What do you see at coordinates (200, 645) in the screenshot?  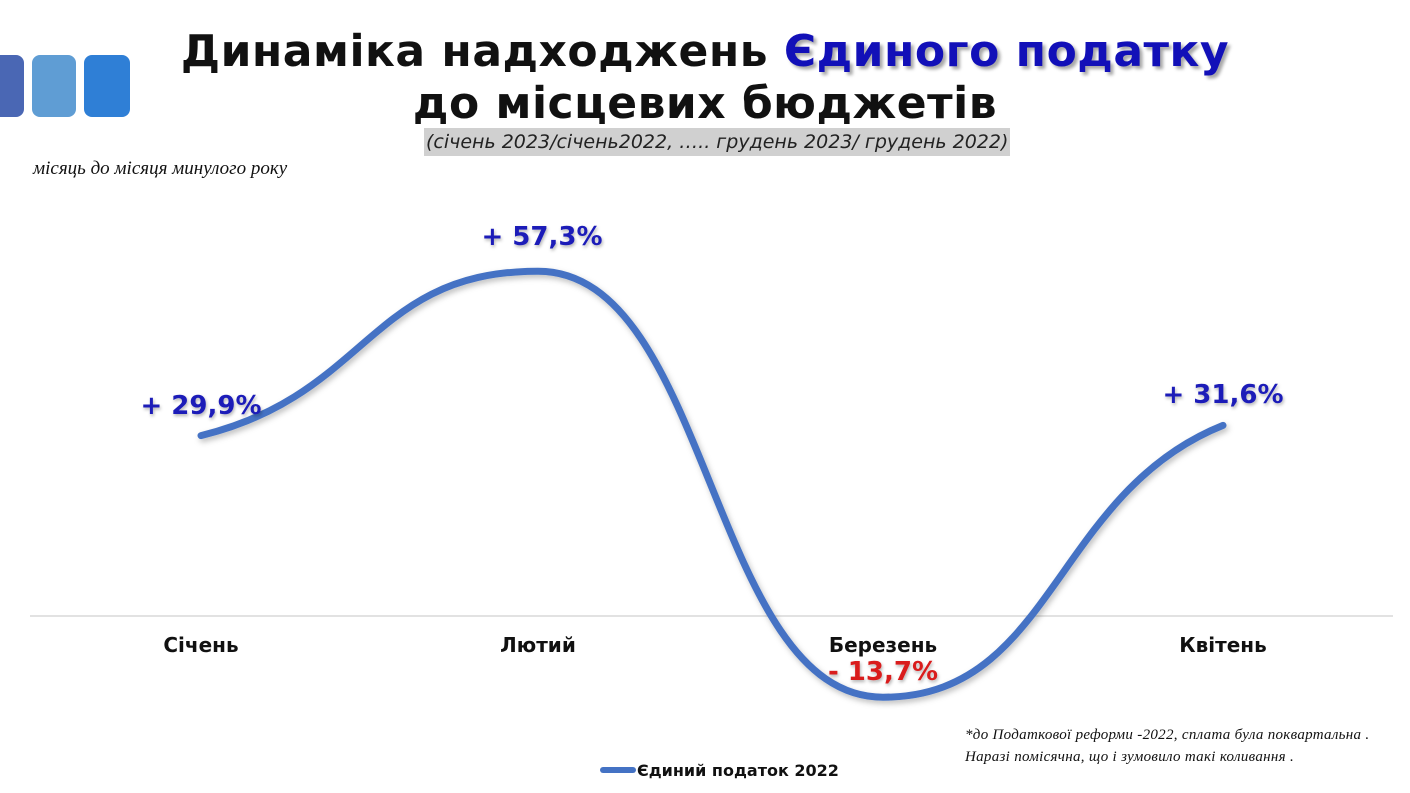 I see `x-tick-label: Січень` at bounding box center [200, 645].